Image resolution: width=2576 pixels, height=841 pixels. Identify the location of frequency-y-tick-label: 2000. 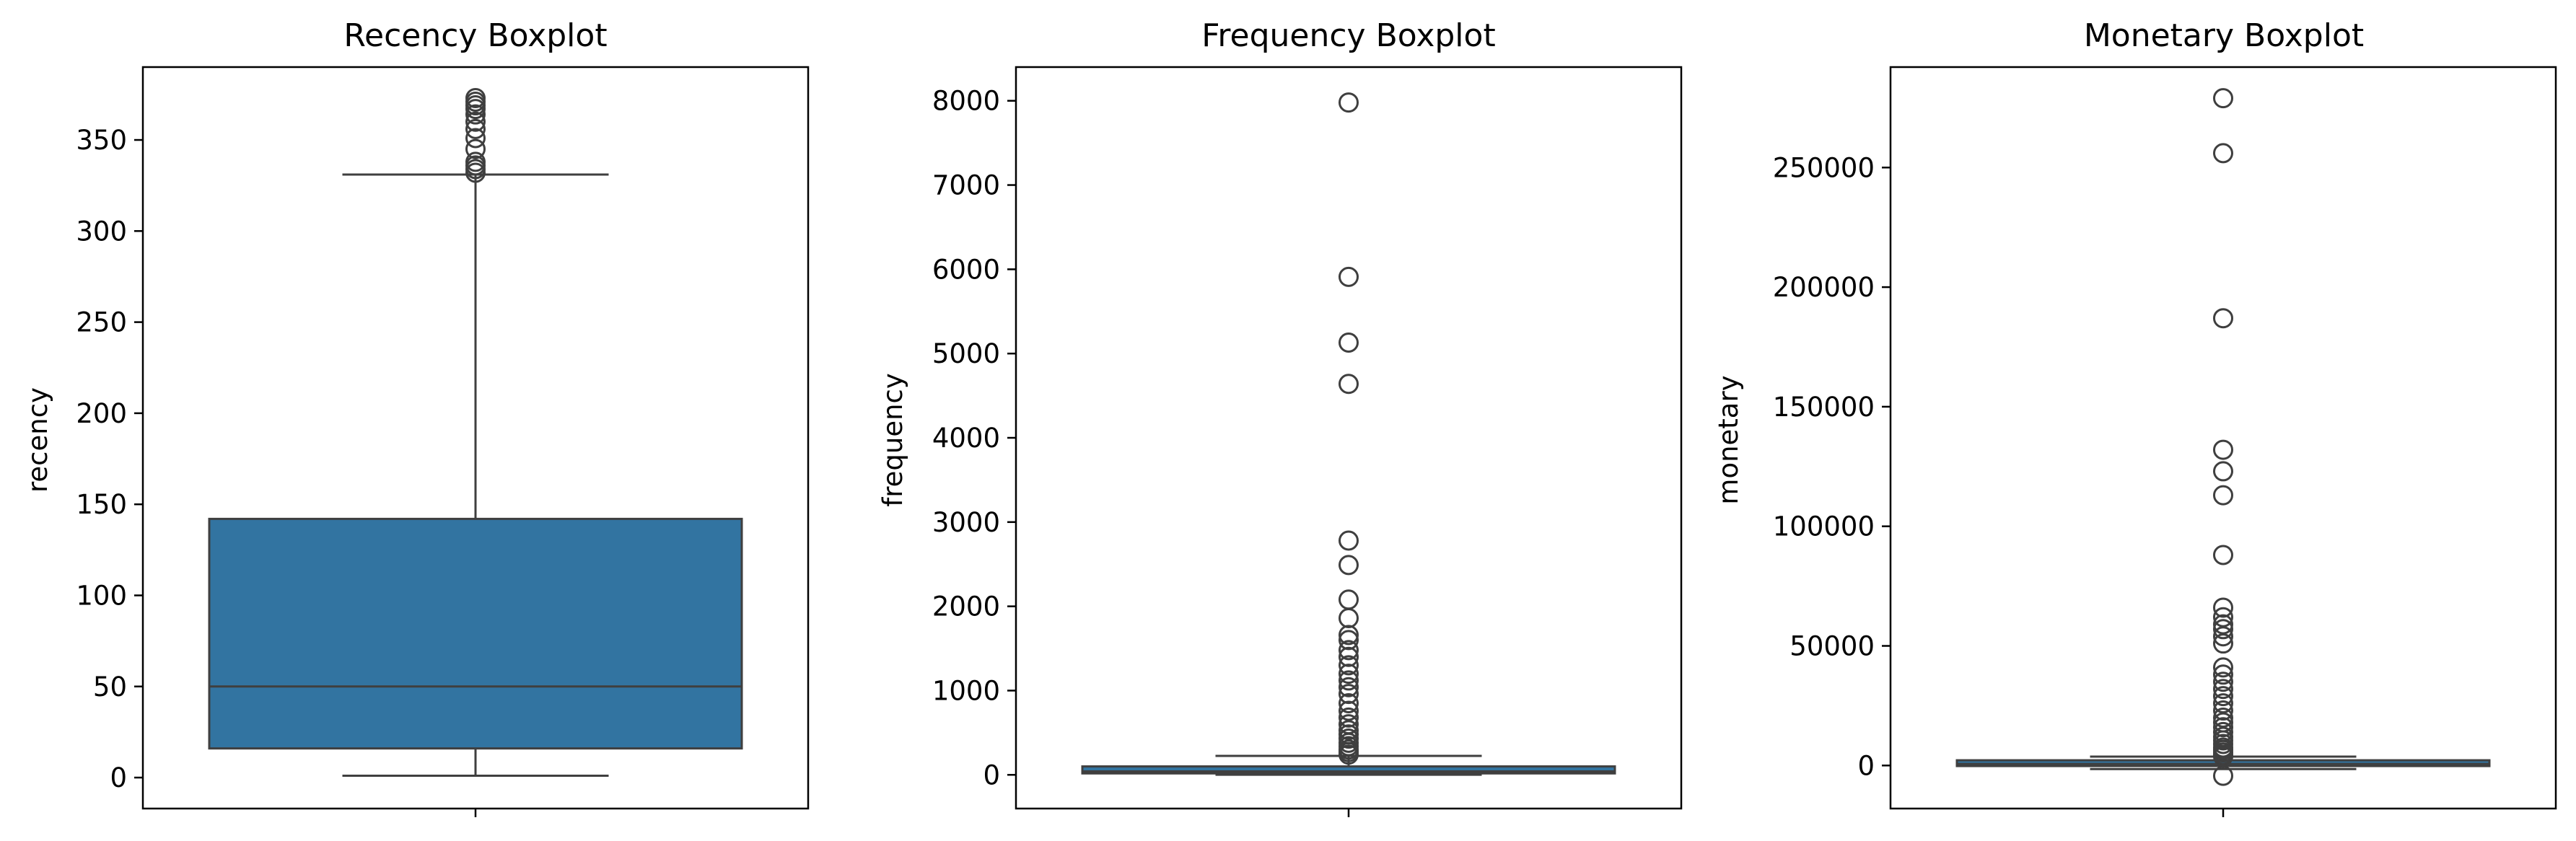
(966, 606).